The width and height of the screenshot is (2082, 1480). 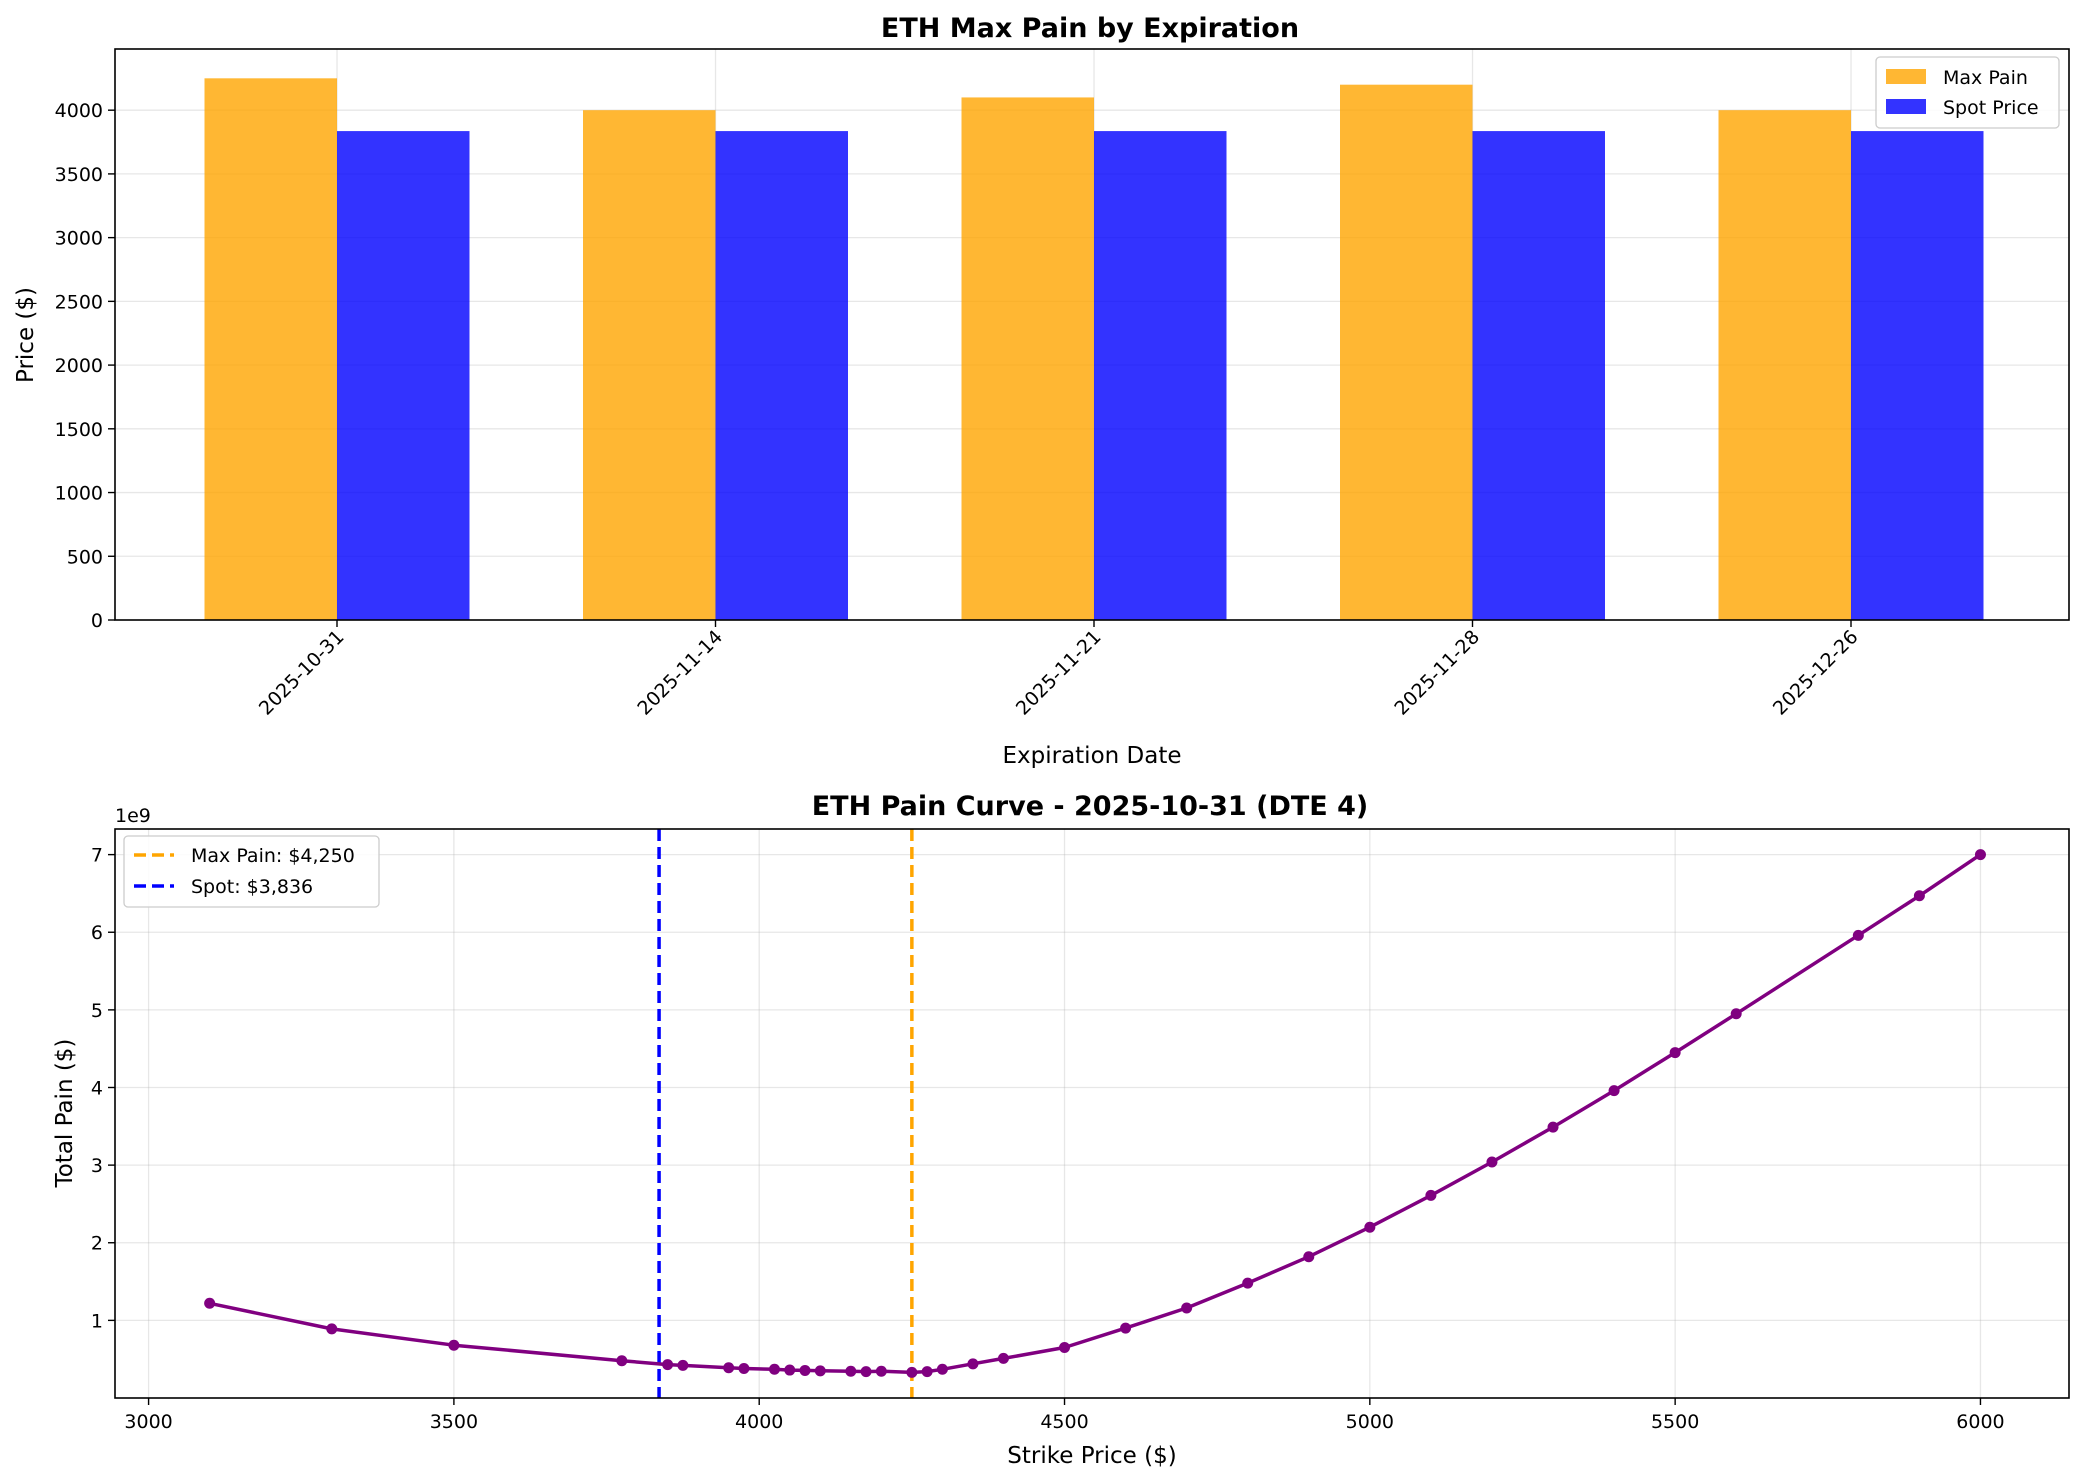 I want to click on pain-curve-y-tick-label: 4, so click(x=97, y=1088).